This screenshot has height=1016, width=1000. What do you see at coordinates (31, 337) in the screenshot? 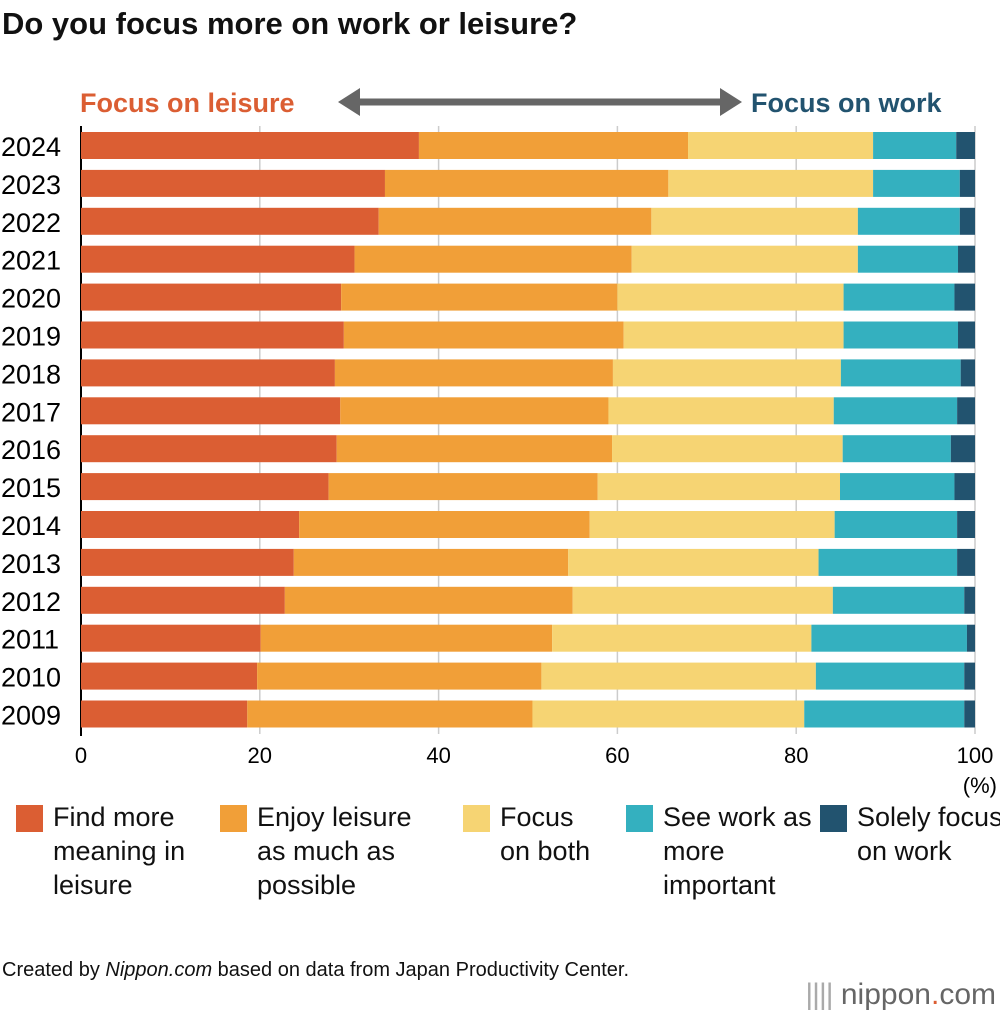
I see `year-label: 2019` at bounding box center [31, 337].